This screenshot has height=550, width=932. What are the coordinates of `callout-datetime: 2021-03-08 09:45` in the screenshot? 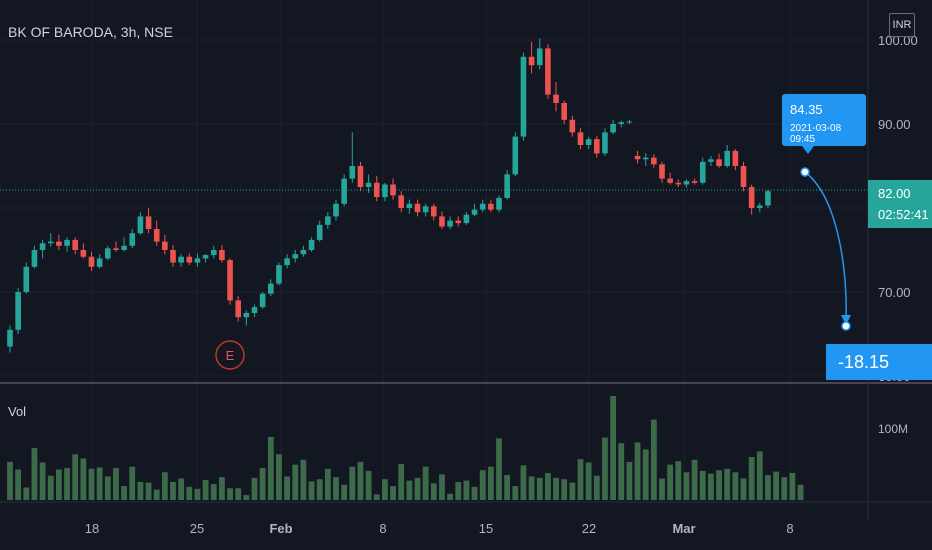 It's located at (816, 134).